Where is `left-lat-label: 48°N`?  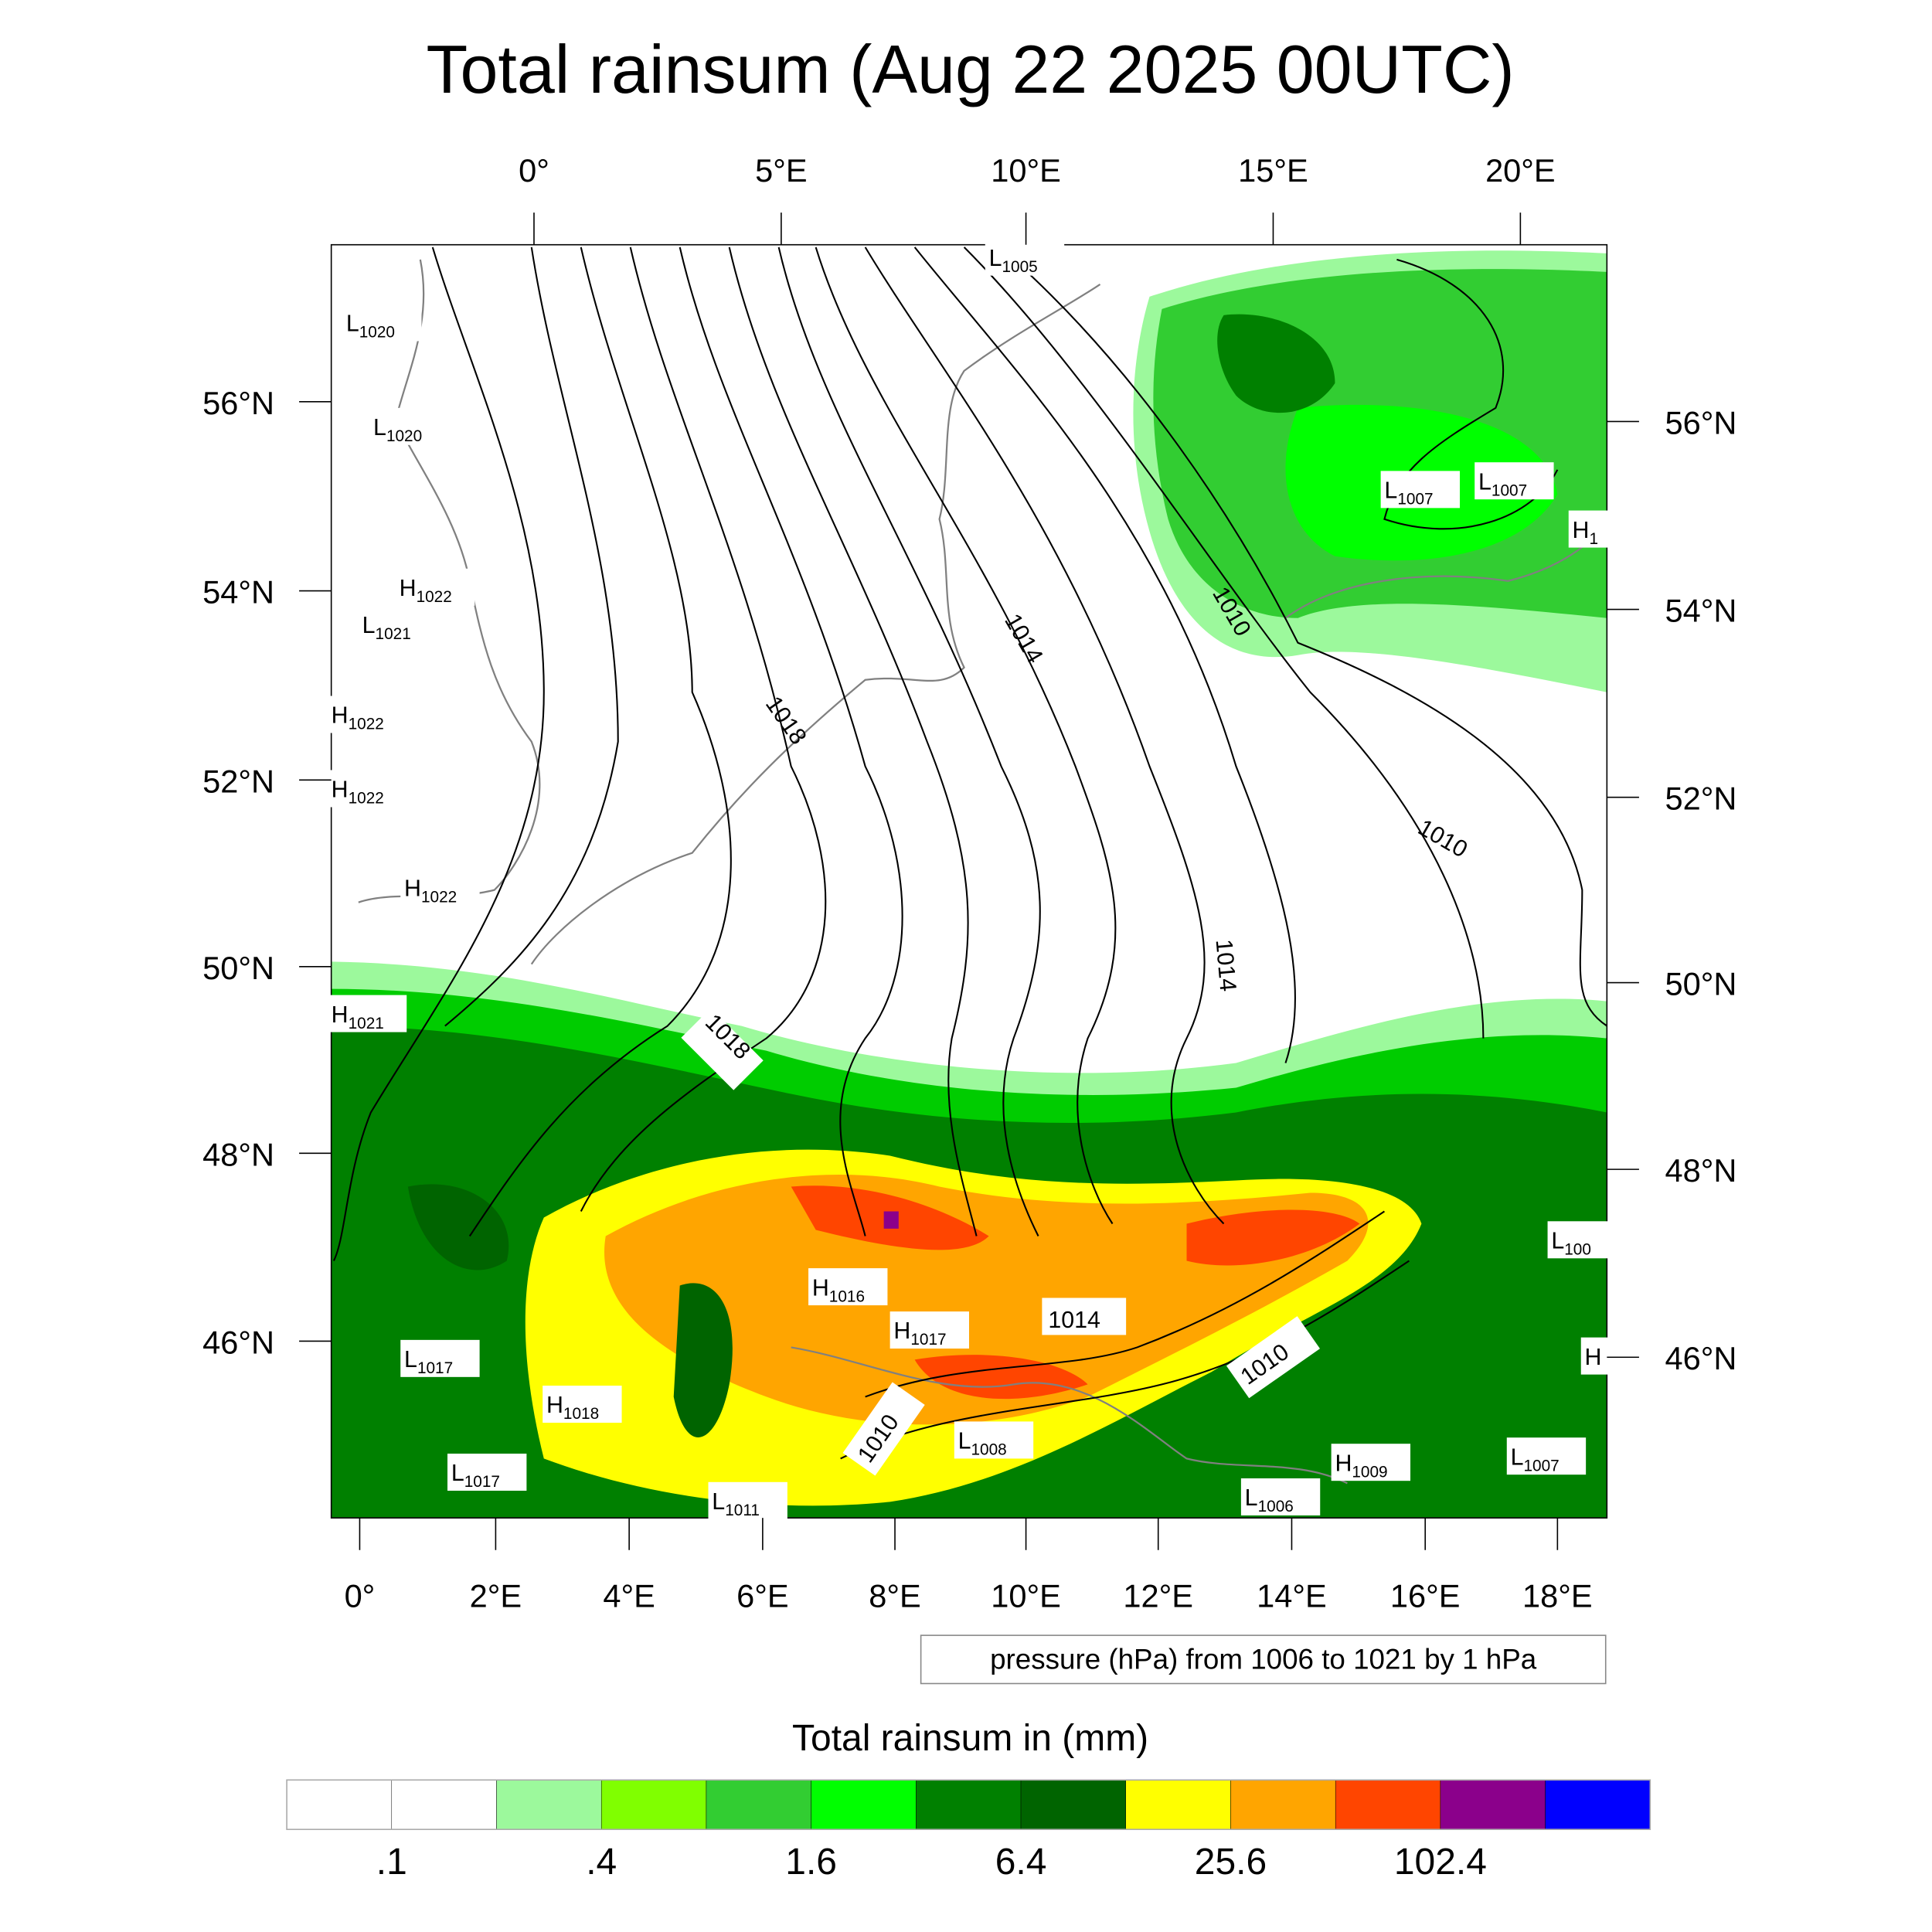 left-lat-label: 48°N is located at coordinates (238, 1154).